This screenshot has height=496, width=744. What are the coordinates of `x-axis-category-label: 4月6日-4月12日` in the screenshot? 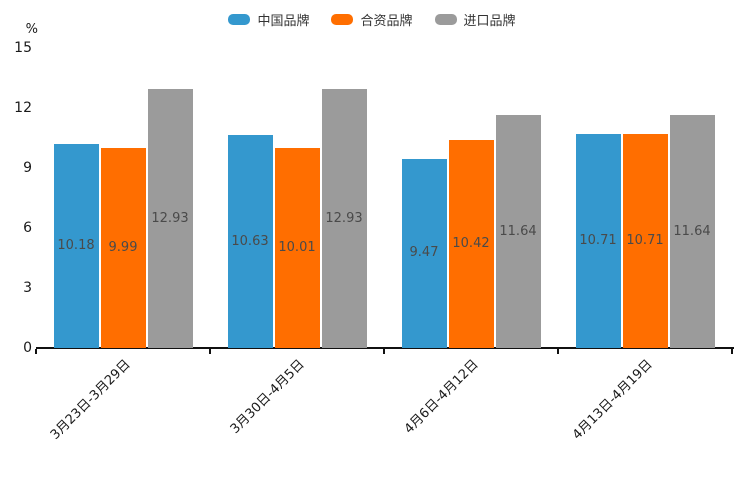 It's located at (441, 397).